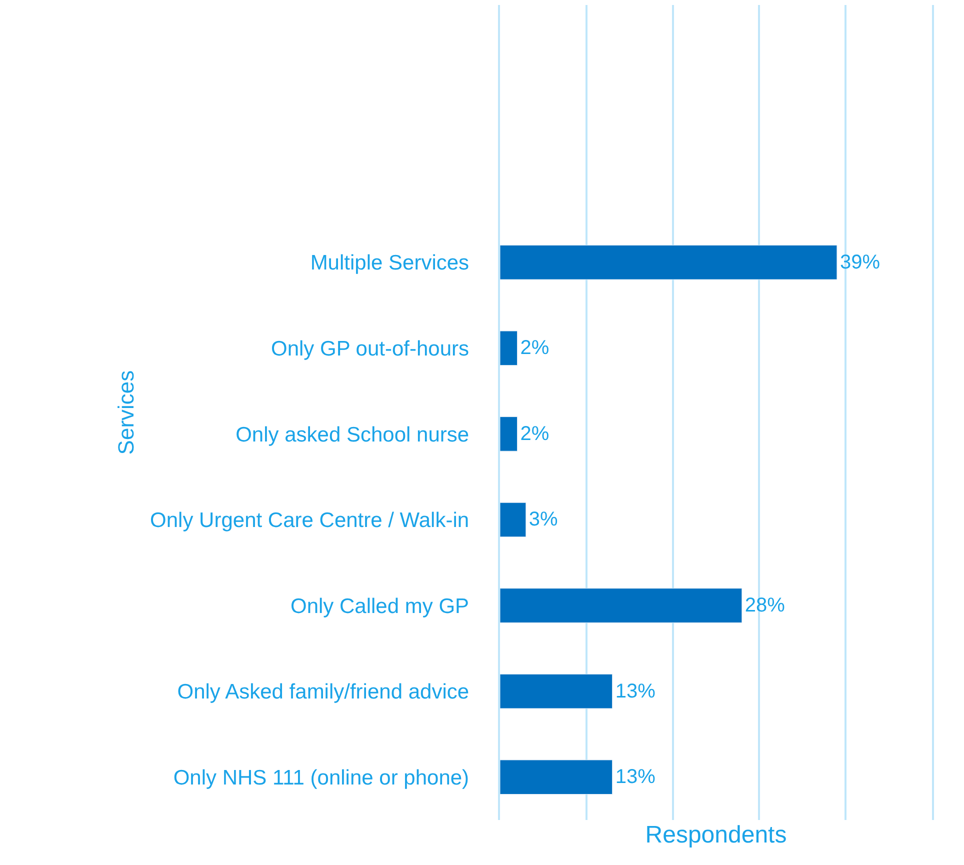 The image size is (964, 865). What do you see at coordinates (321, 778) in the screenshot?
I see `y-tick-label: Only NHS 111 (online or phone)` at bounding box center [321, 778].